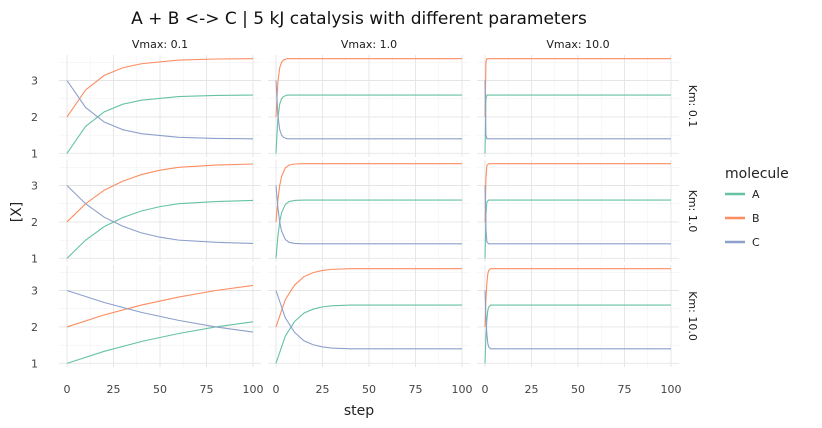 The width and height of the screenshot is (822, 428). I want to click on facet-row-label: Km: 10.0, so click(692, 316).